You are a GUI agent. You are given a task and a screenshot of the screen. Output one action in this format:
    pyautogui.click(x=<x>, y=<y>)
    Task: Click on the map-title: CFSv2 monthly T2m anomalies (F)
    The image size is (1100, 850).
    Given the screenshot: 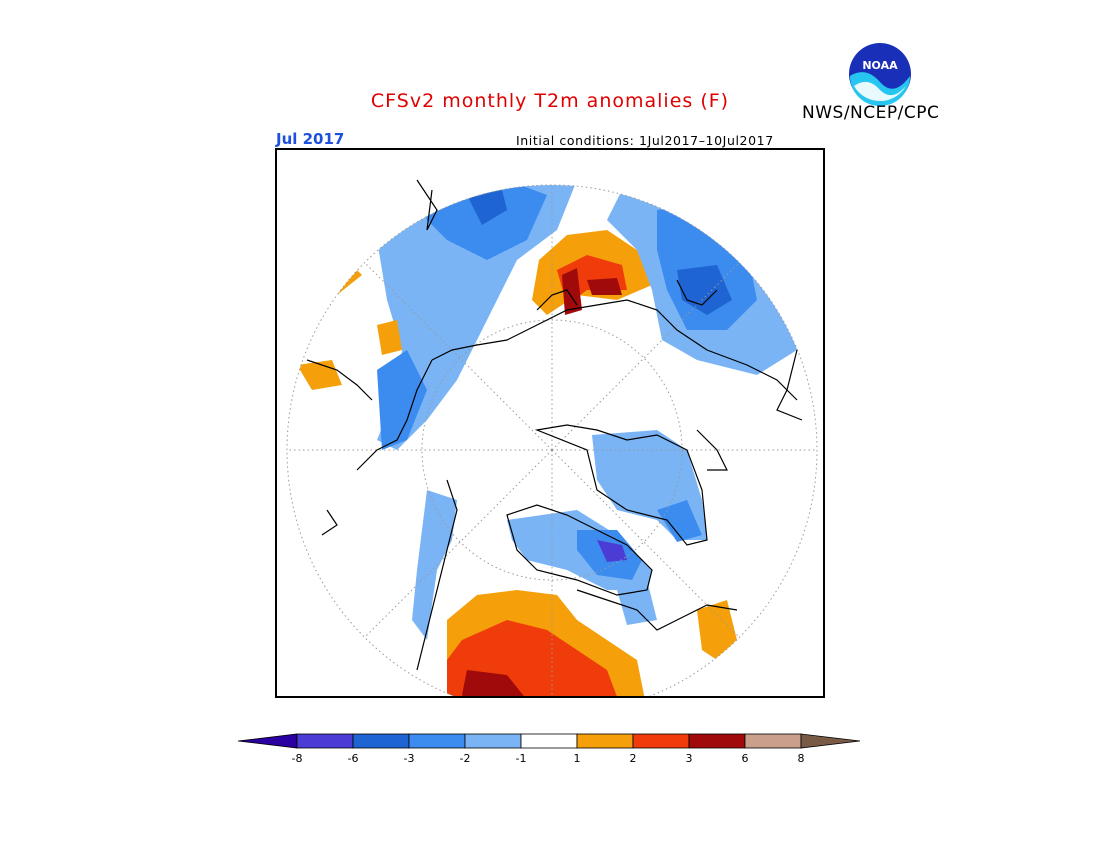 What is the action you would take?
    pyautogui.click(x=550, y=101)
    